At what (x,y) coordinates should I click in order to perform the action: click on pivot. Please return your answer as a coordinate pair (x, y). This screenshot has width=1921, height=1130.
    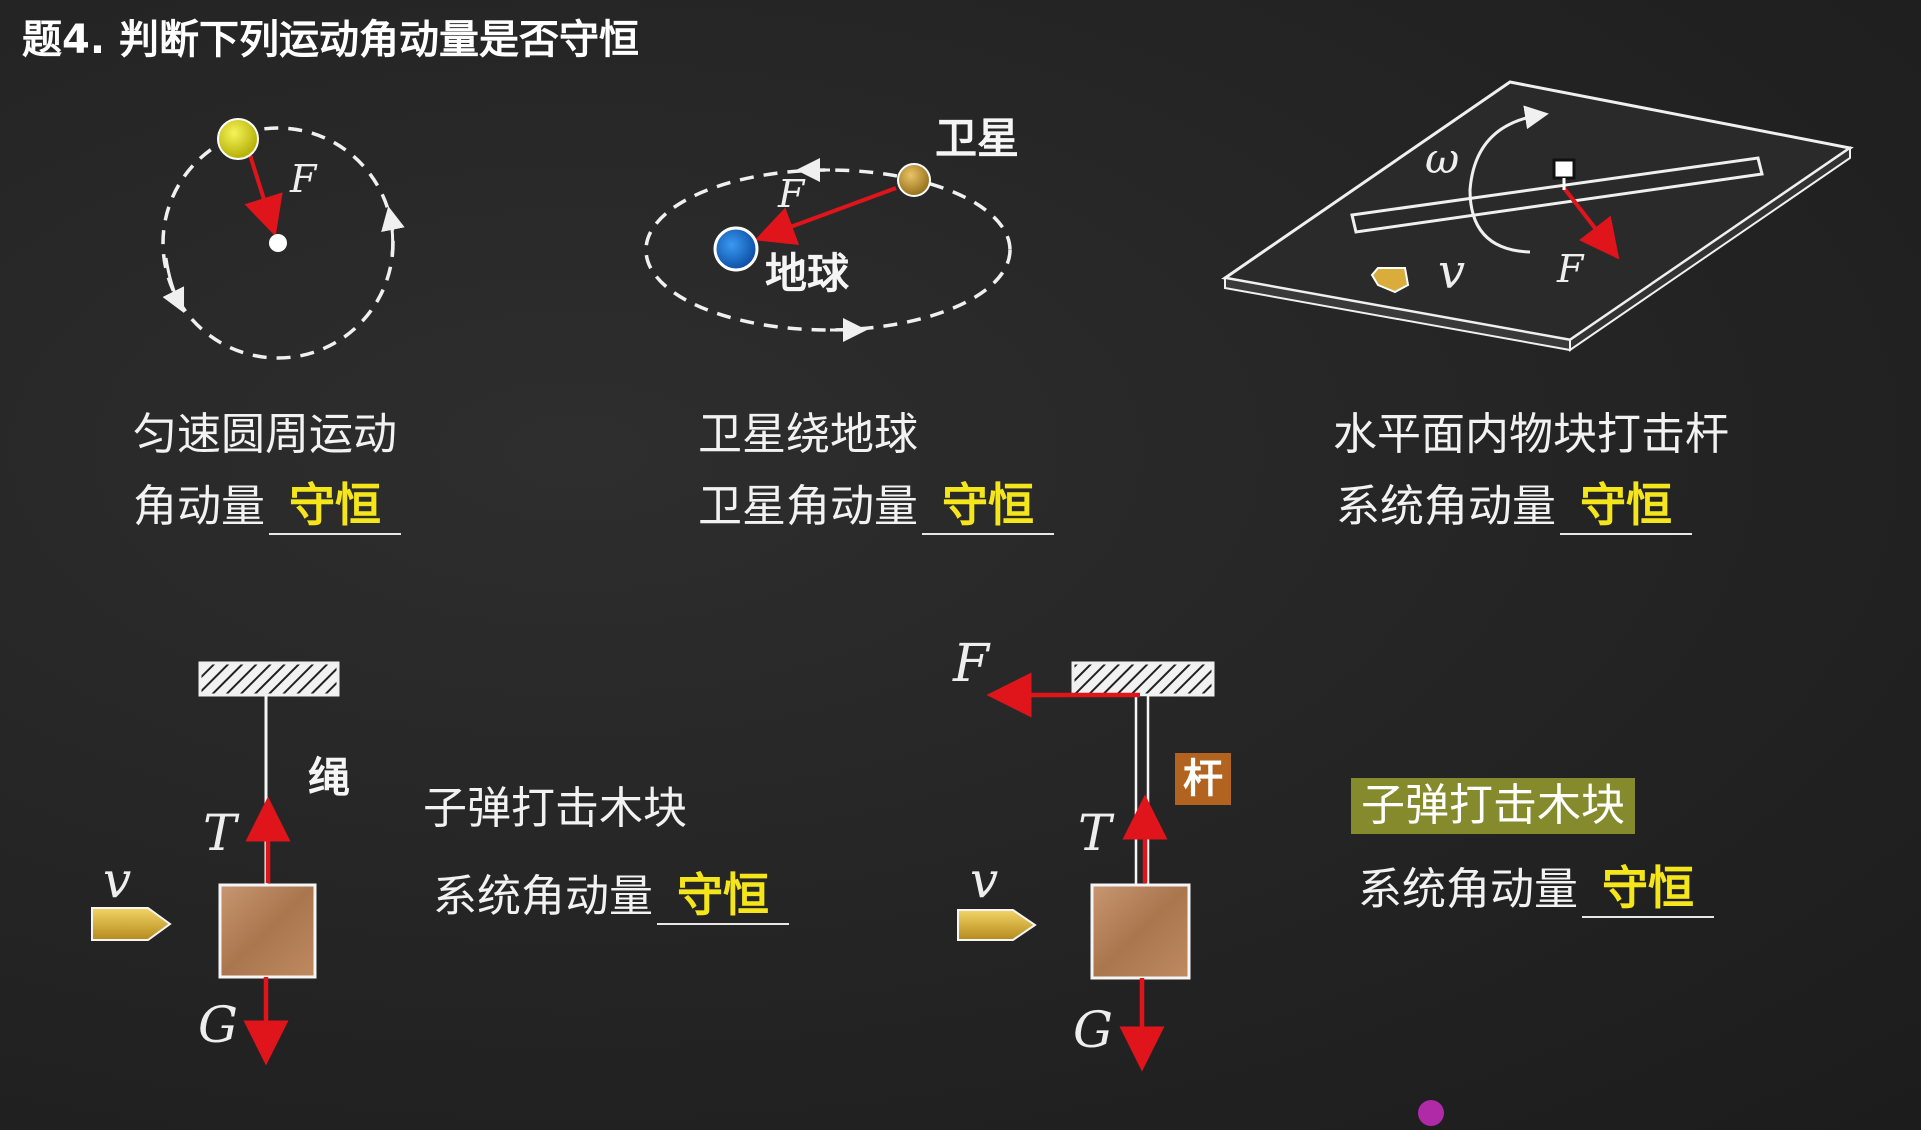
    Looking at the image, I should click on (1564, 169).